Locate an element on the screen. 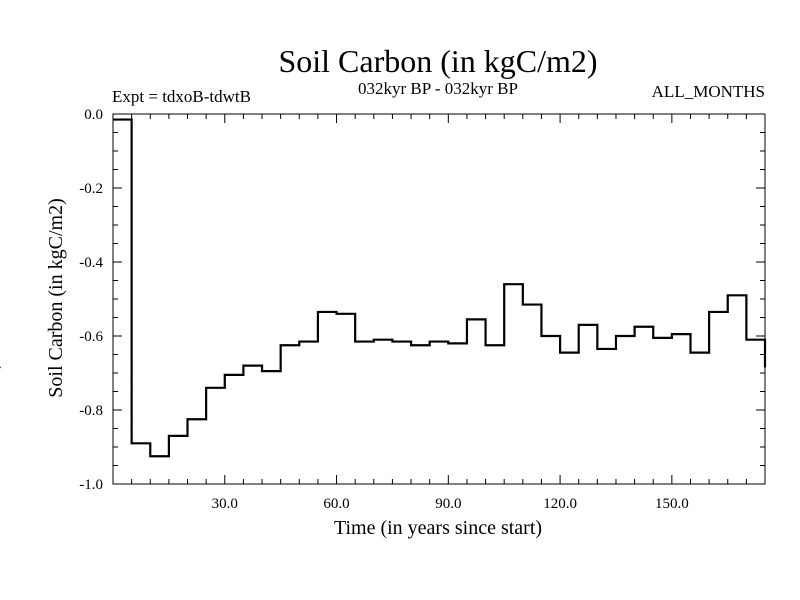 This screenshot has width=800, height=600. x-tick-label: 120.0 is located at coordinates (560, 504).